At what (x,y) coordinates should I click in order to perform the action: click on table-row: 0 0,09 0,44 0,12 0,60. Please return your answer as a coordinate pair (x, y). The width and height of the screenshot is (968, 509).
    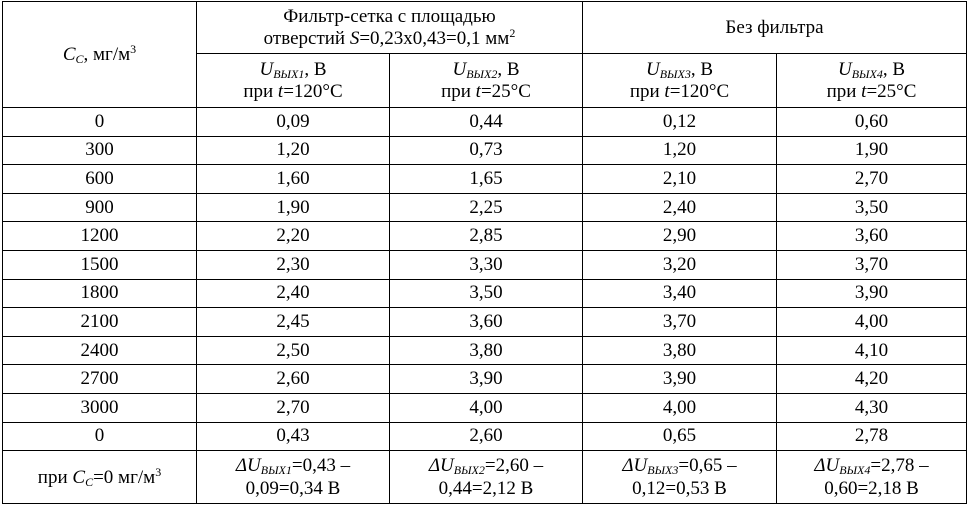
    Looking at the image, I should click on (485, 122).